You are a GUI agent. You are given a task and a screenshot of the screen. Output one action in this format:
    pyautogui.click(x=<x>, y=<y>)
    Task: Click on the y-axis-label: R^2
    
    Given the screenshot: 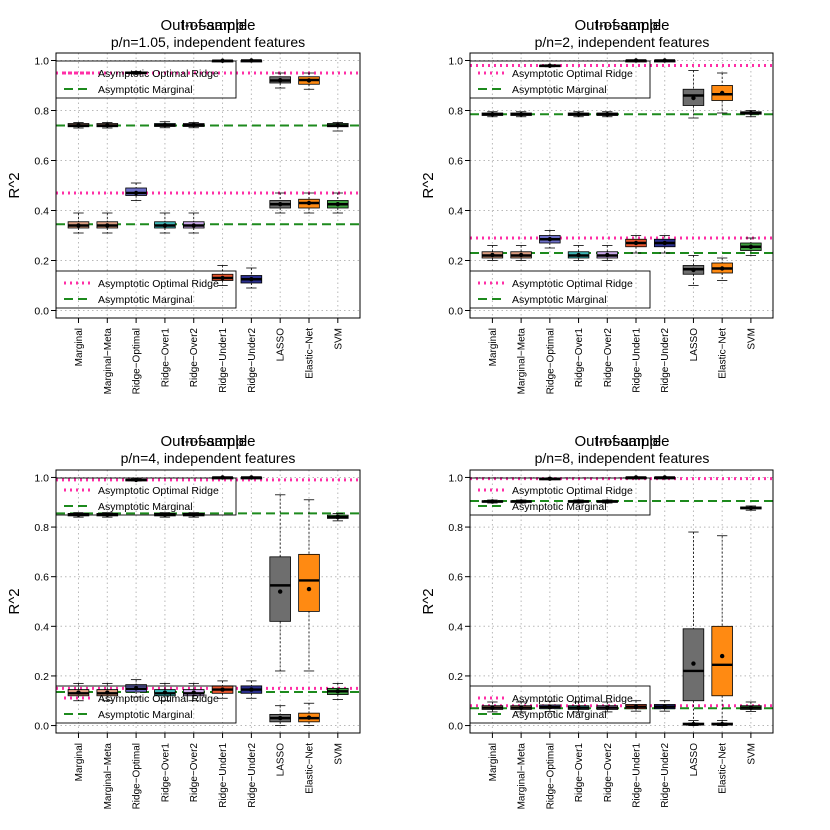 What is the action you would take?
    pyautogui.click(x=428, y=601)
    